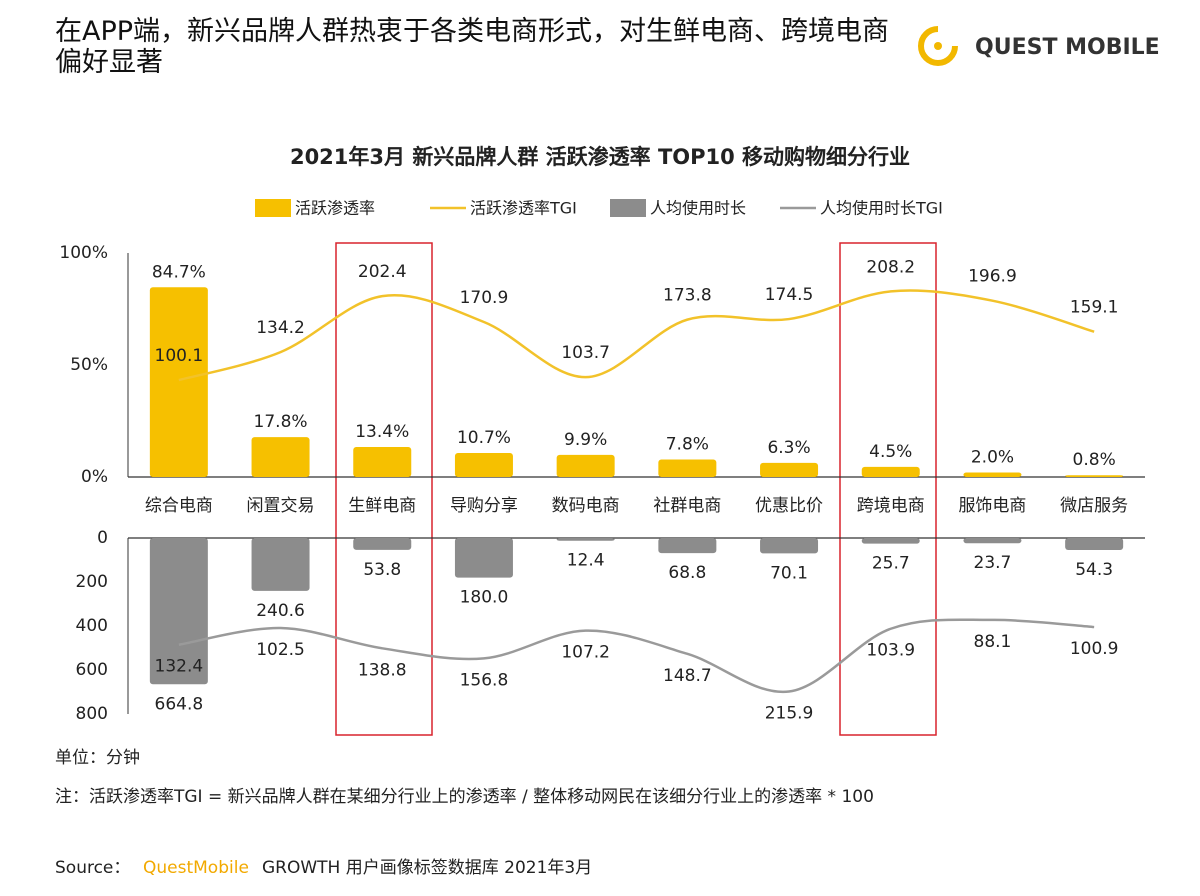  What do you see at coordinates (281, 506) in the screenshot?
I see `x-tick-label: 闲置交易` at bounding box center [281, 506].